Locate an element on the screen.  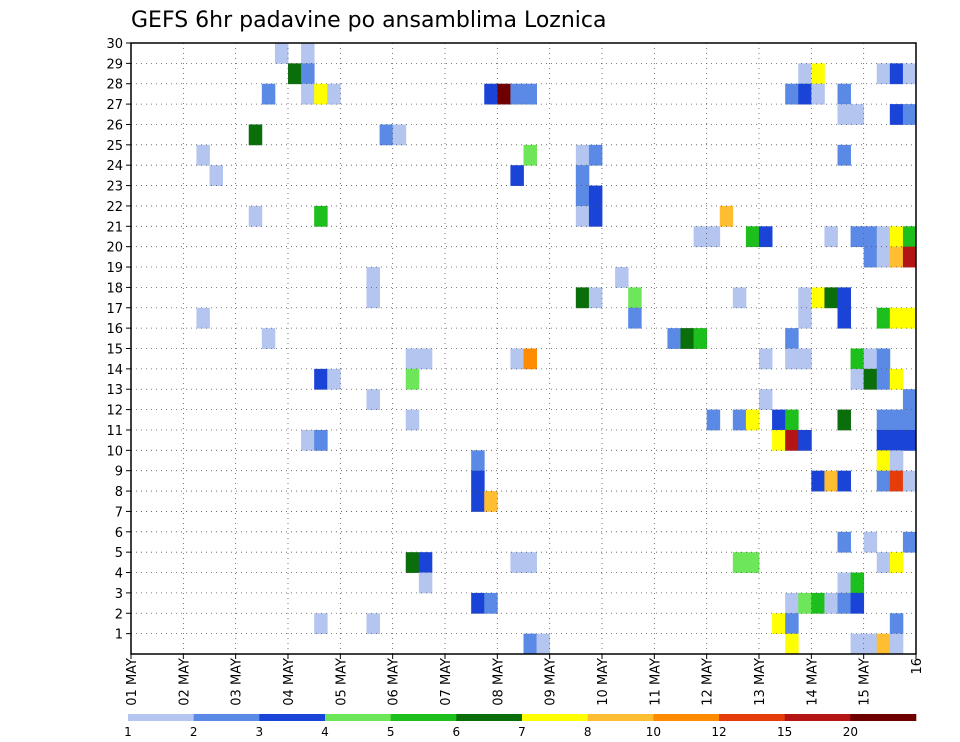
y-tick-label: 30 is located at coordinates (114, 44).